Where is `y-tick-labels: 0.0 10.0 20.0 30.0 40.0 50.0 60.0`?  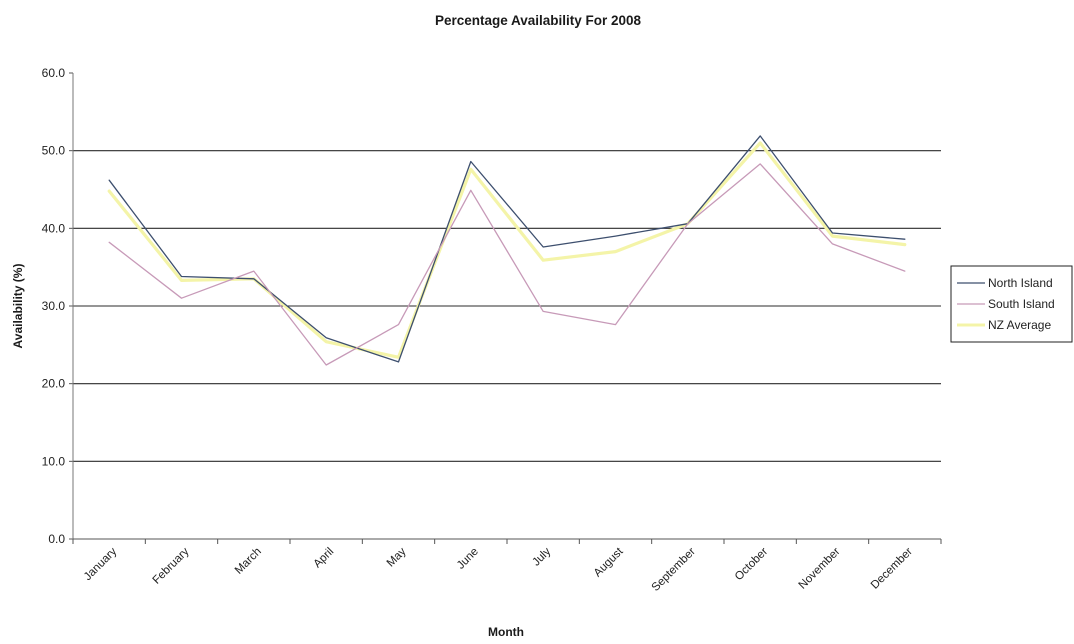
y-tick-labels: 0.0 10.0 20.0 30.0 40.0 50.0 60.0 is located at coordinates (54, 306).